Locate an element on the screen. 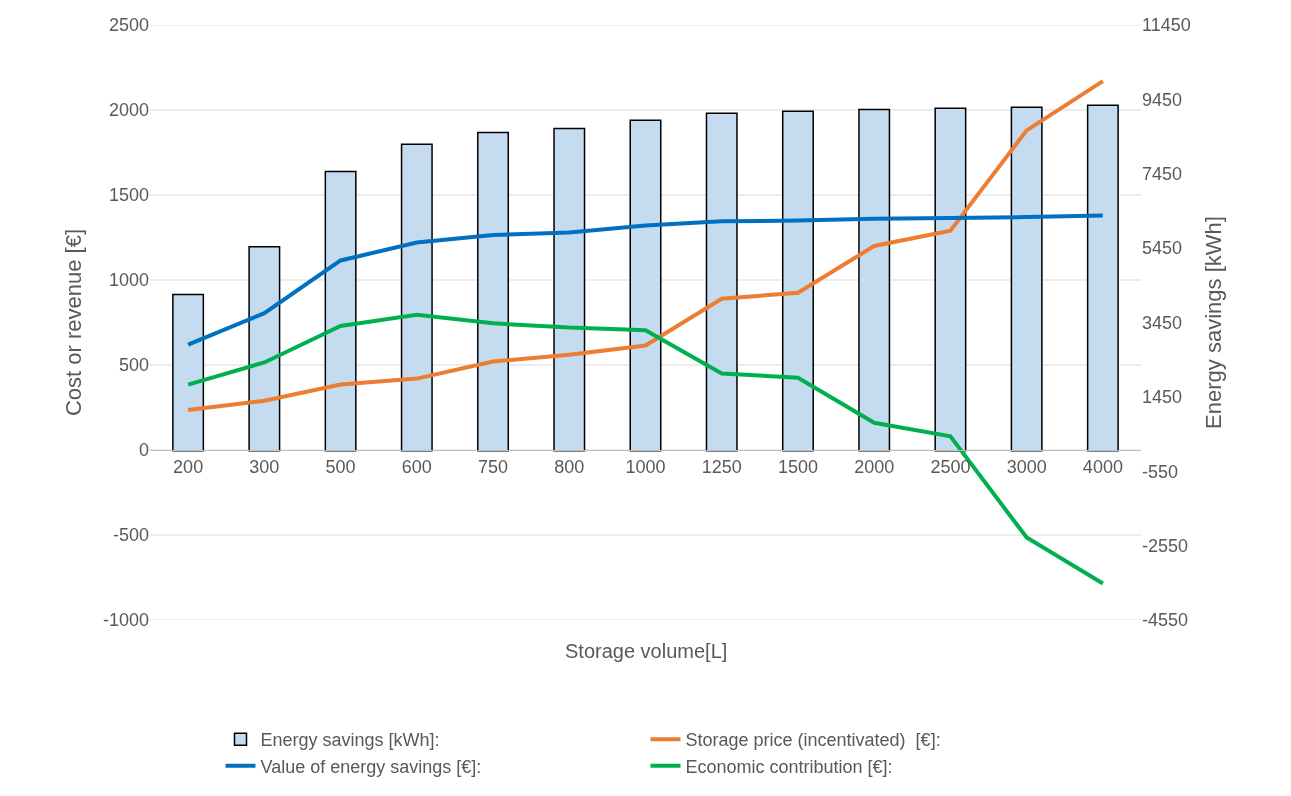 Image resolution: width=1291 pixels, height=796 pixels. y2-tick-label: 5450 is located at coordinates (1162, 248).